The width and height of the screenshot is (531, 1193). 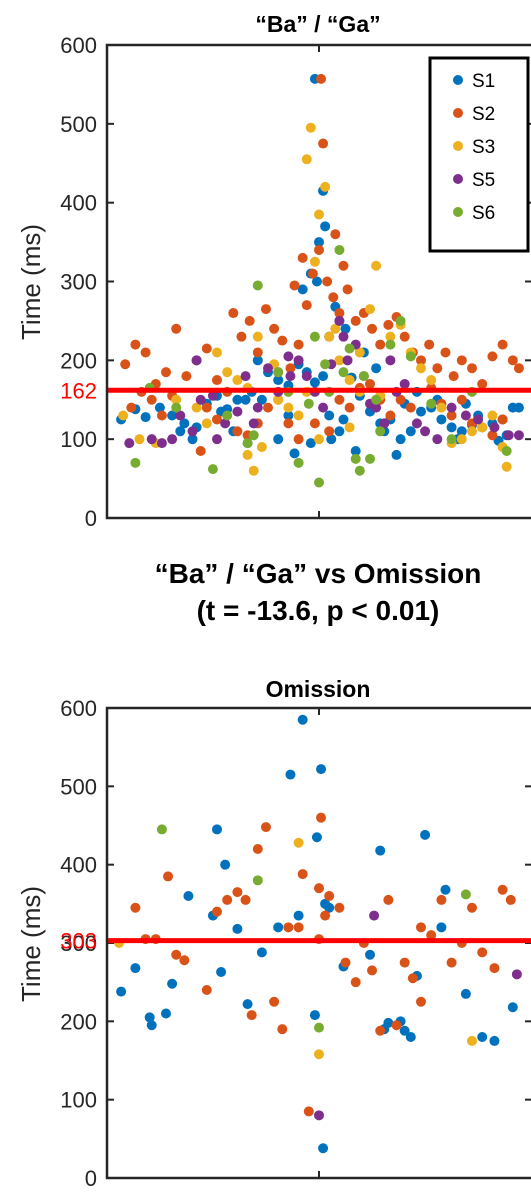 I want to click on y-tick-label: 500, so click(x=78, y=124).